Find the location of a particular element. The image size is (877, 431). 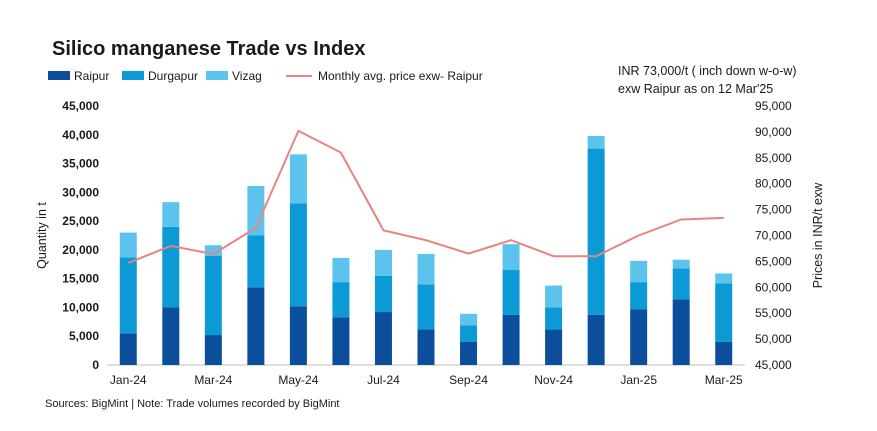

x-tick-label: Nov-24 is located at coordinates (553, 380).